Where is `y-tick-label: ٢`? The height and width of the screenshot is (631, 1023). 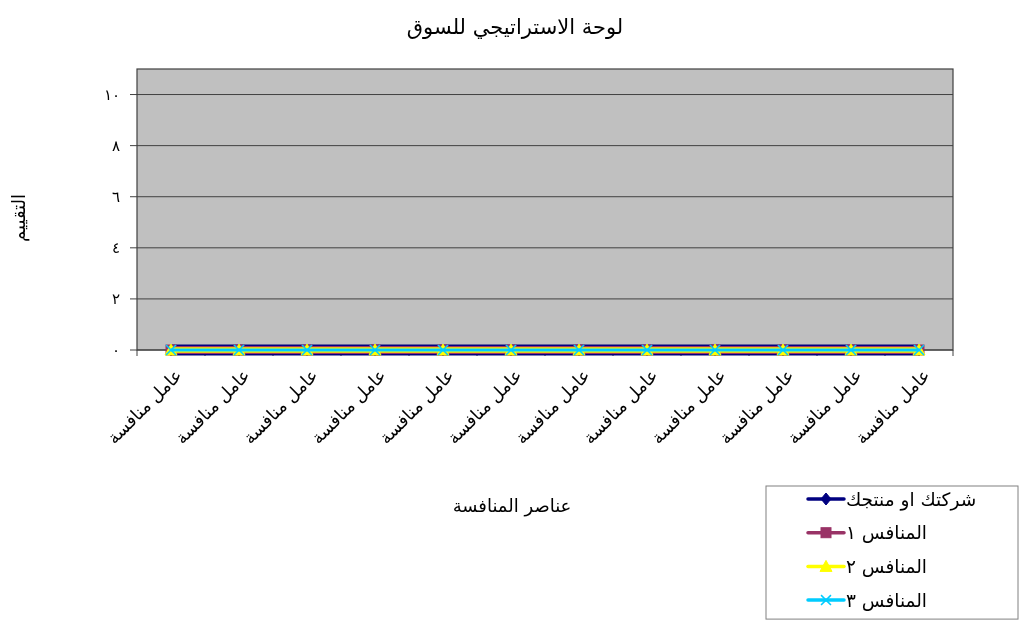
y-tick-label: ٢ is located at coordinates (115, 298).